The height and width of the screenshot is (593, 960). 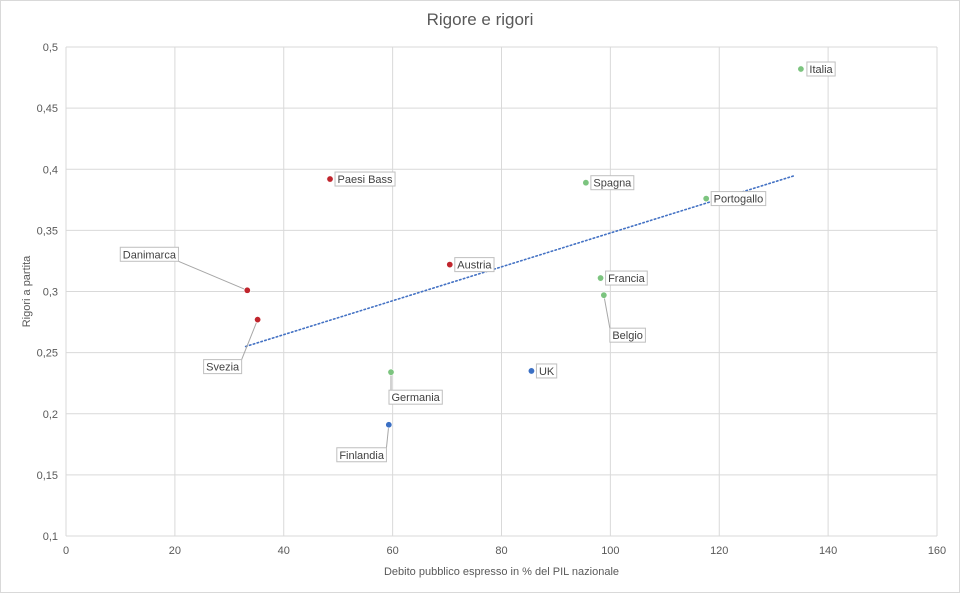 I want to click on y-tick-label: 0,4, so click(x=50, y=170).